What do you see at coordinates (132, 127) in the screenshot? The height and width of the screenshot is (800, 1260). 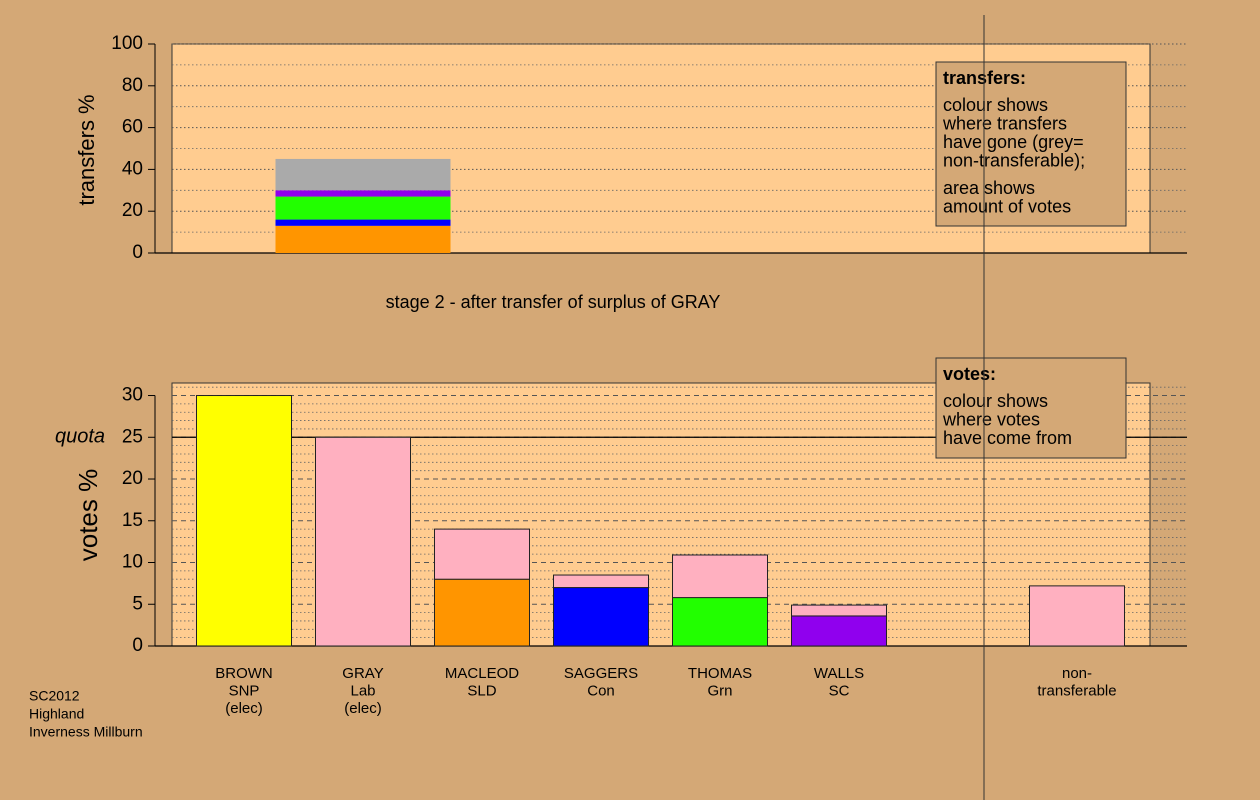 I see `y-tick-label: 60` at bounding box center [132, 127].